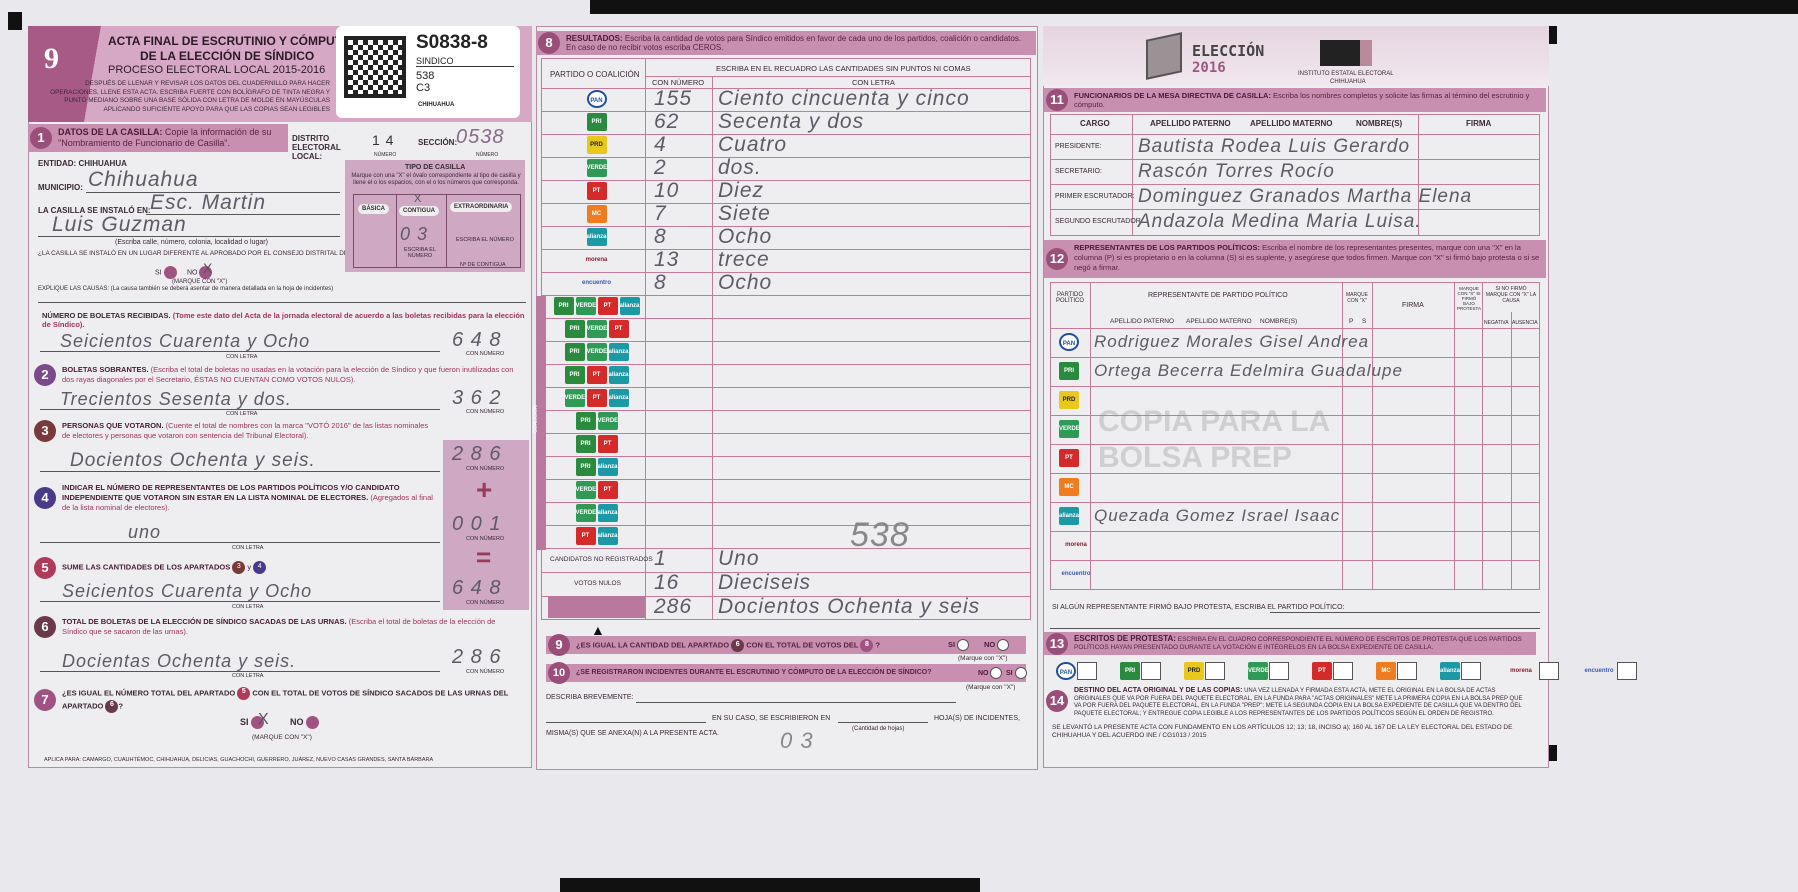 This screenshot has width=1798, height=892. I want to click on sec7-no-option: NO, so click(305, 722).